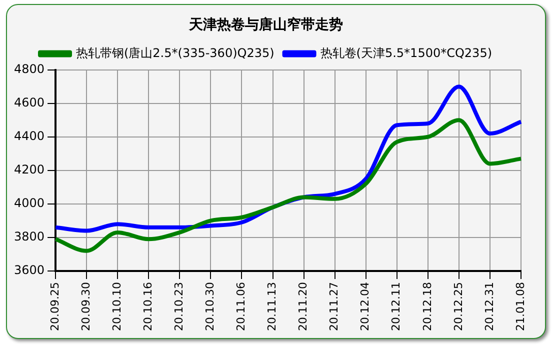 The height and width of the screenshot is (349, 553). I want to click on x-tick-label: 20.12.31, so click(489, 306).